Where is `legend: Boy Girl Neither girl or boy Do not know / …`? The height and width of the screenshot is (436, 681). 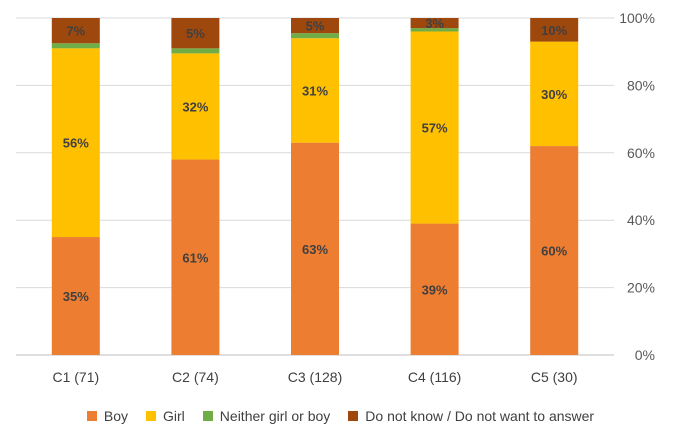 legend: Boy Girl Neither girl or boy Do not know / … is located at coordinates (340, 416).